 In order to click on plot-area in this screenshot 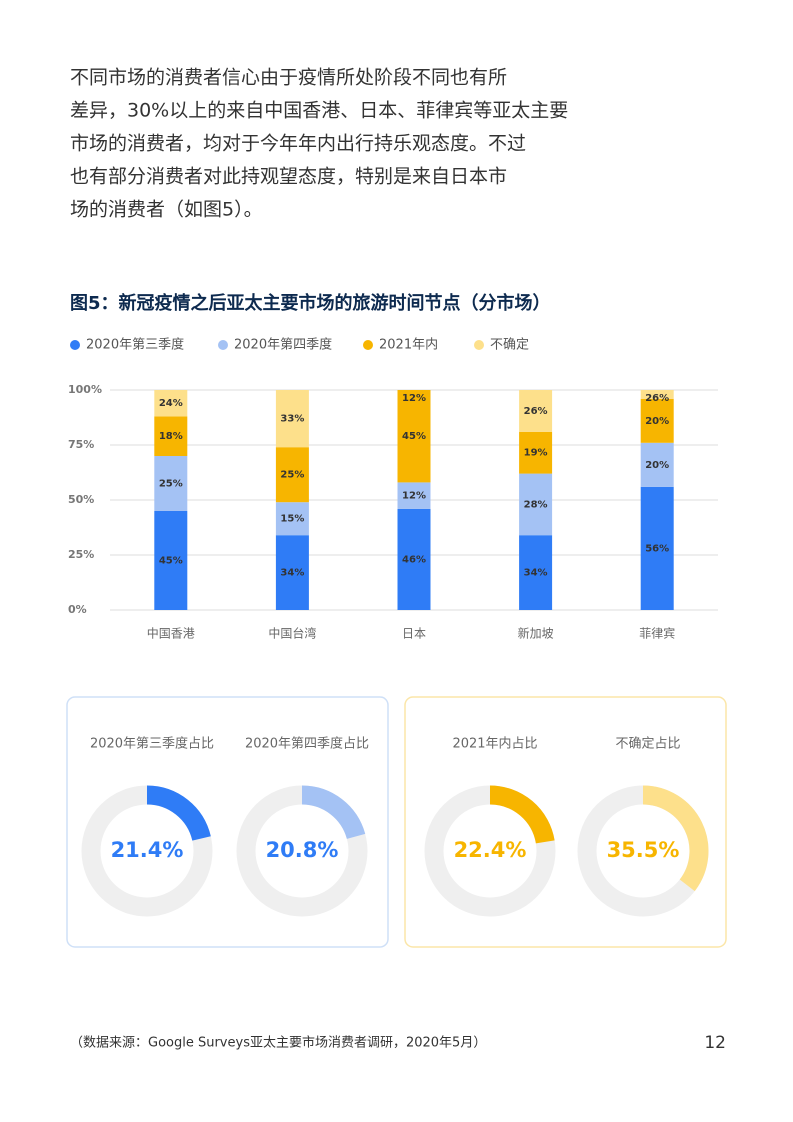, I will do `click(414, 483)`.